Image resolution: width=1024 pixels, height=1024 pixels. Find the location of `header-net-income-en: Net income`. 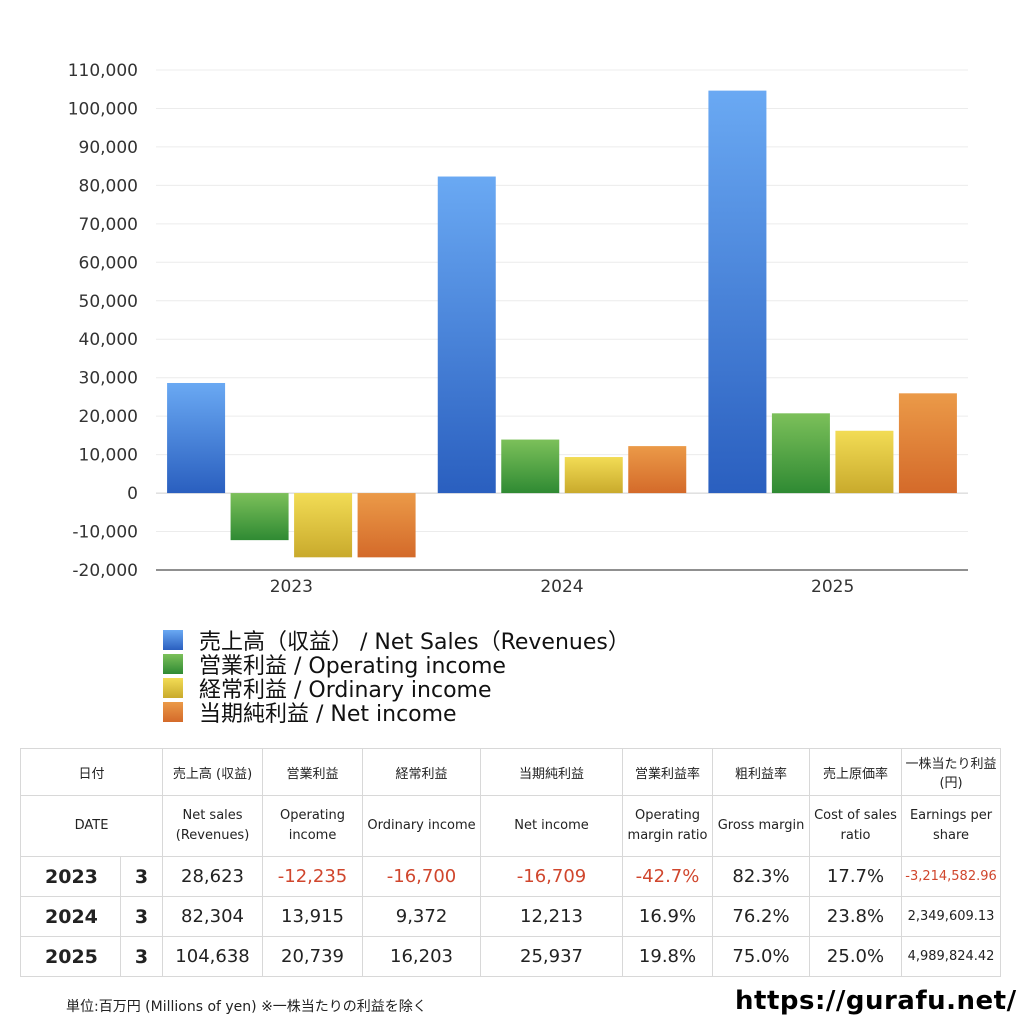

header-net-income-en: Net income is located at coordinates (552, 826).